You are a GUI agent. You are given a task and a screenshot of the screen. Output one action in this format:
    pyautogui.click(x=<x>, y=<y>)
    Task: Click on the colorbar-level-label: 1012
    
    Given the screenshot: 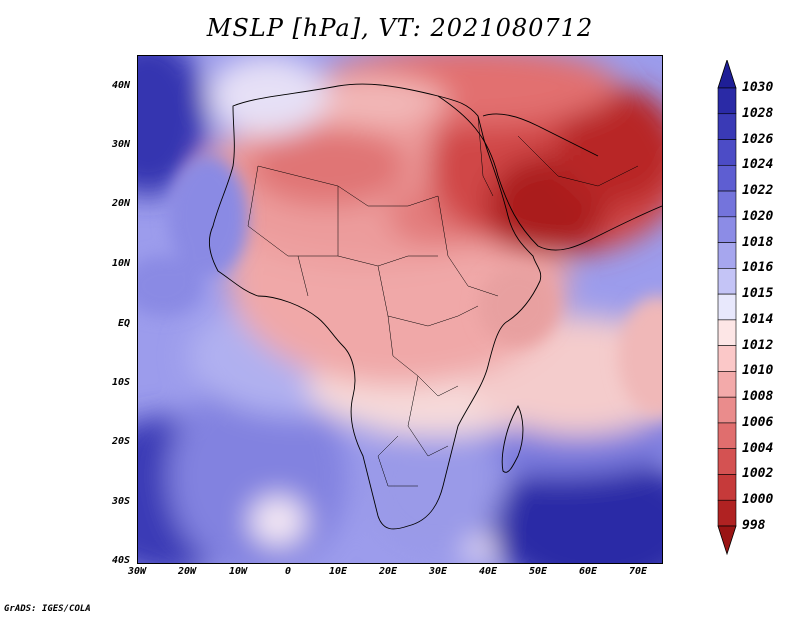 What is the action you would take?
    pyautogui.click(x=758, y=345)
    